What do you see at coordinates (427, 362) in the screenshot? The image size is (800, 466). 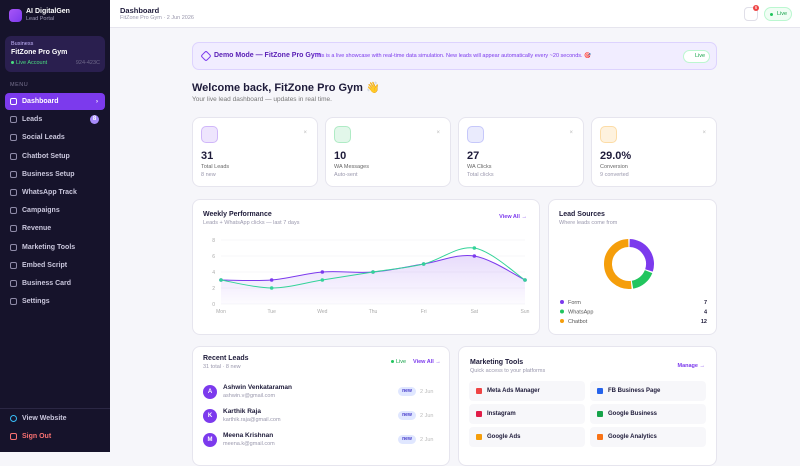 I see `recent-link: View All →` at bounding box center [427, 362].